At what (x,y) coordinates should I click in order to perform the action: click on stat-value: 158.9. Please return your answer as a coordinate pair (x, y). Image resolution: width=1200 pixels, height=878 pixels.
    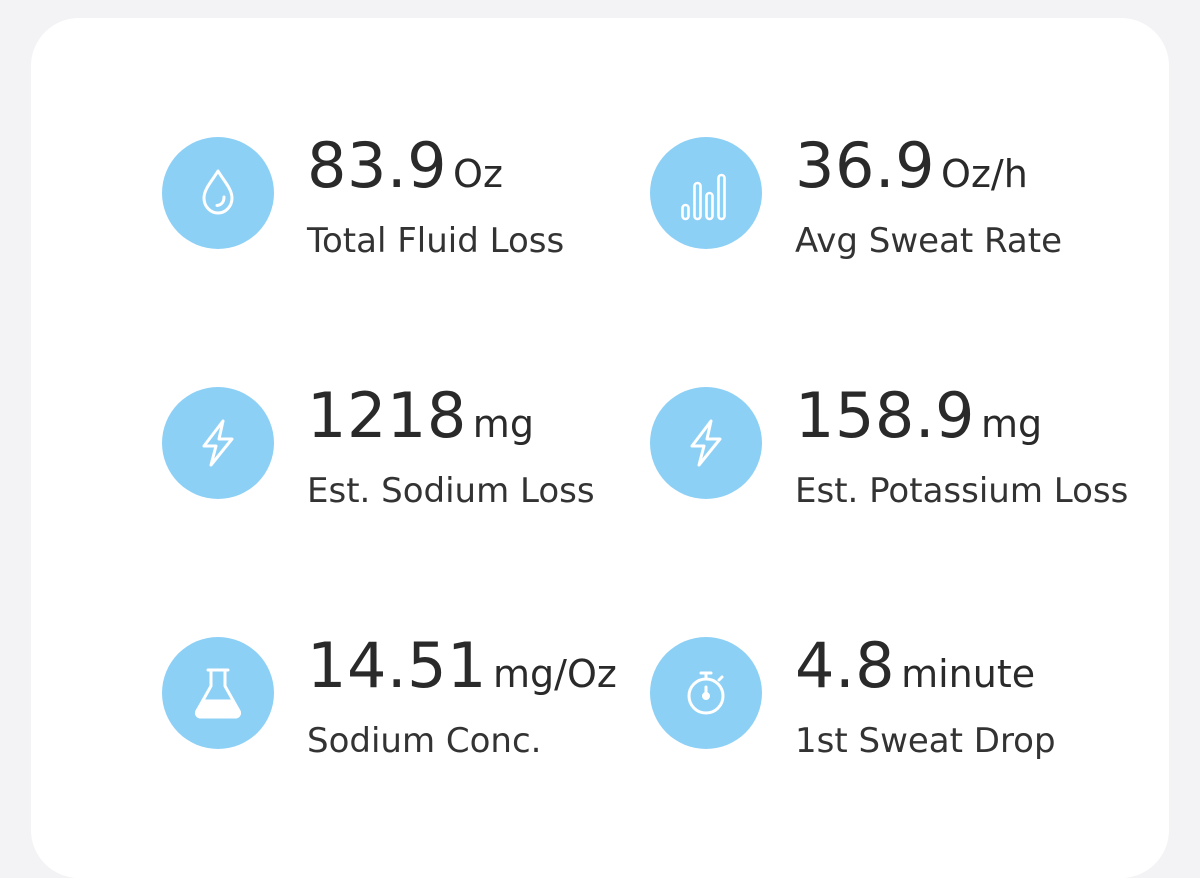
    Looking at the image, I should click on (885, 415).